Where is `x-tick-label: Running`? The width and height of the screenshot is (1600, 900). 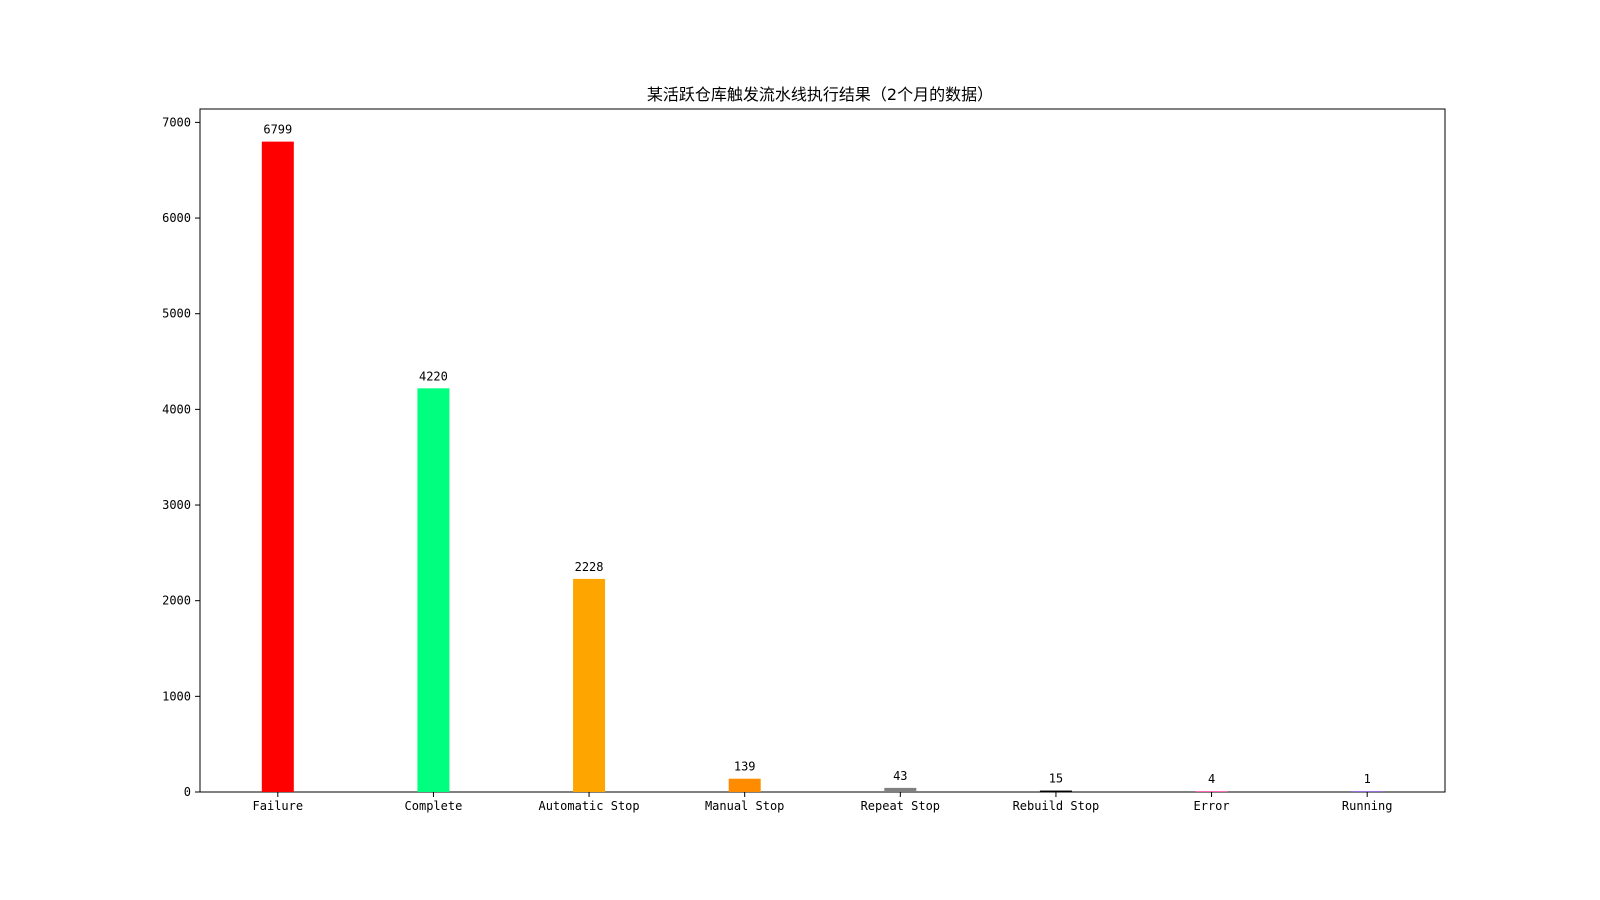
x-tick-label: Running is located at coordinates (1367, 806).